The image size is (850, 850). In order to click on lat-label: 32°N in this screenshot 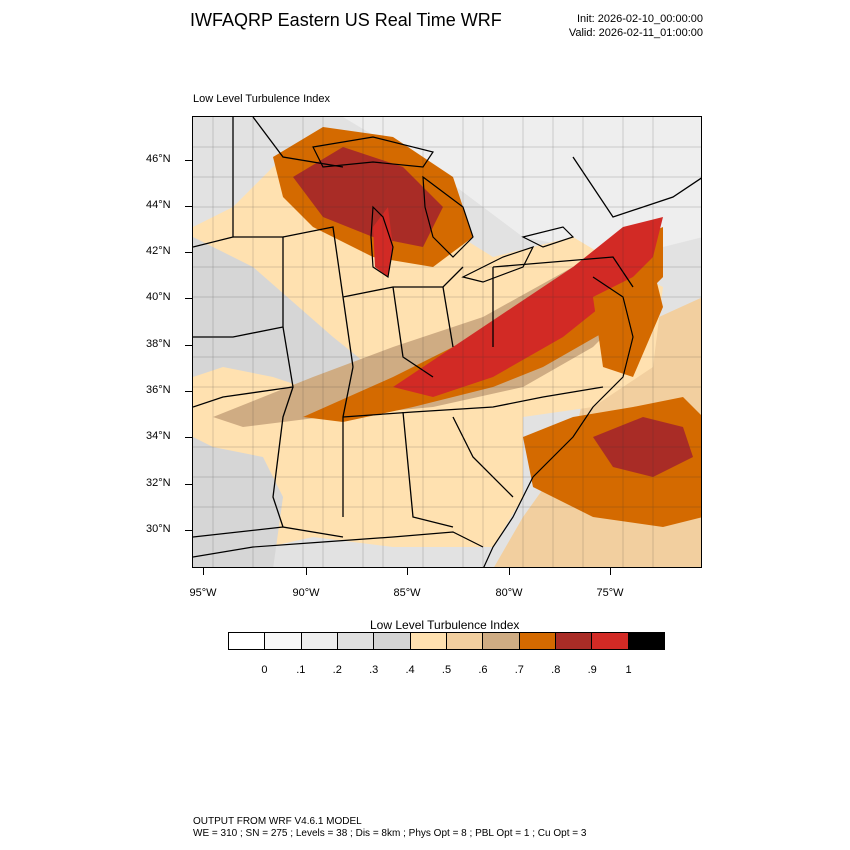, I will do `click(158, 483)`.